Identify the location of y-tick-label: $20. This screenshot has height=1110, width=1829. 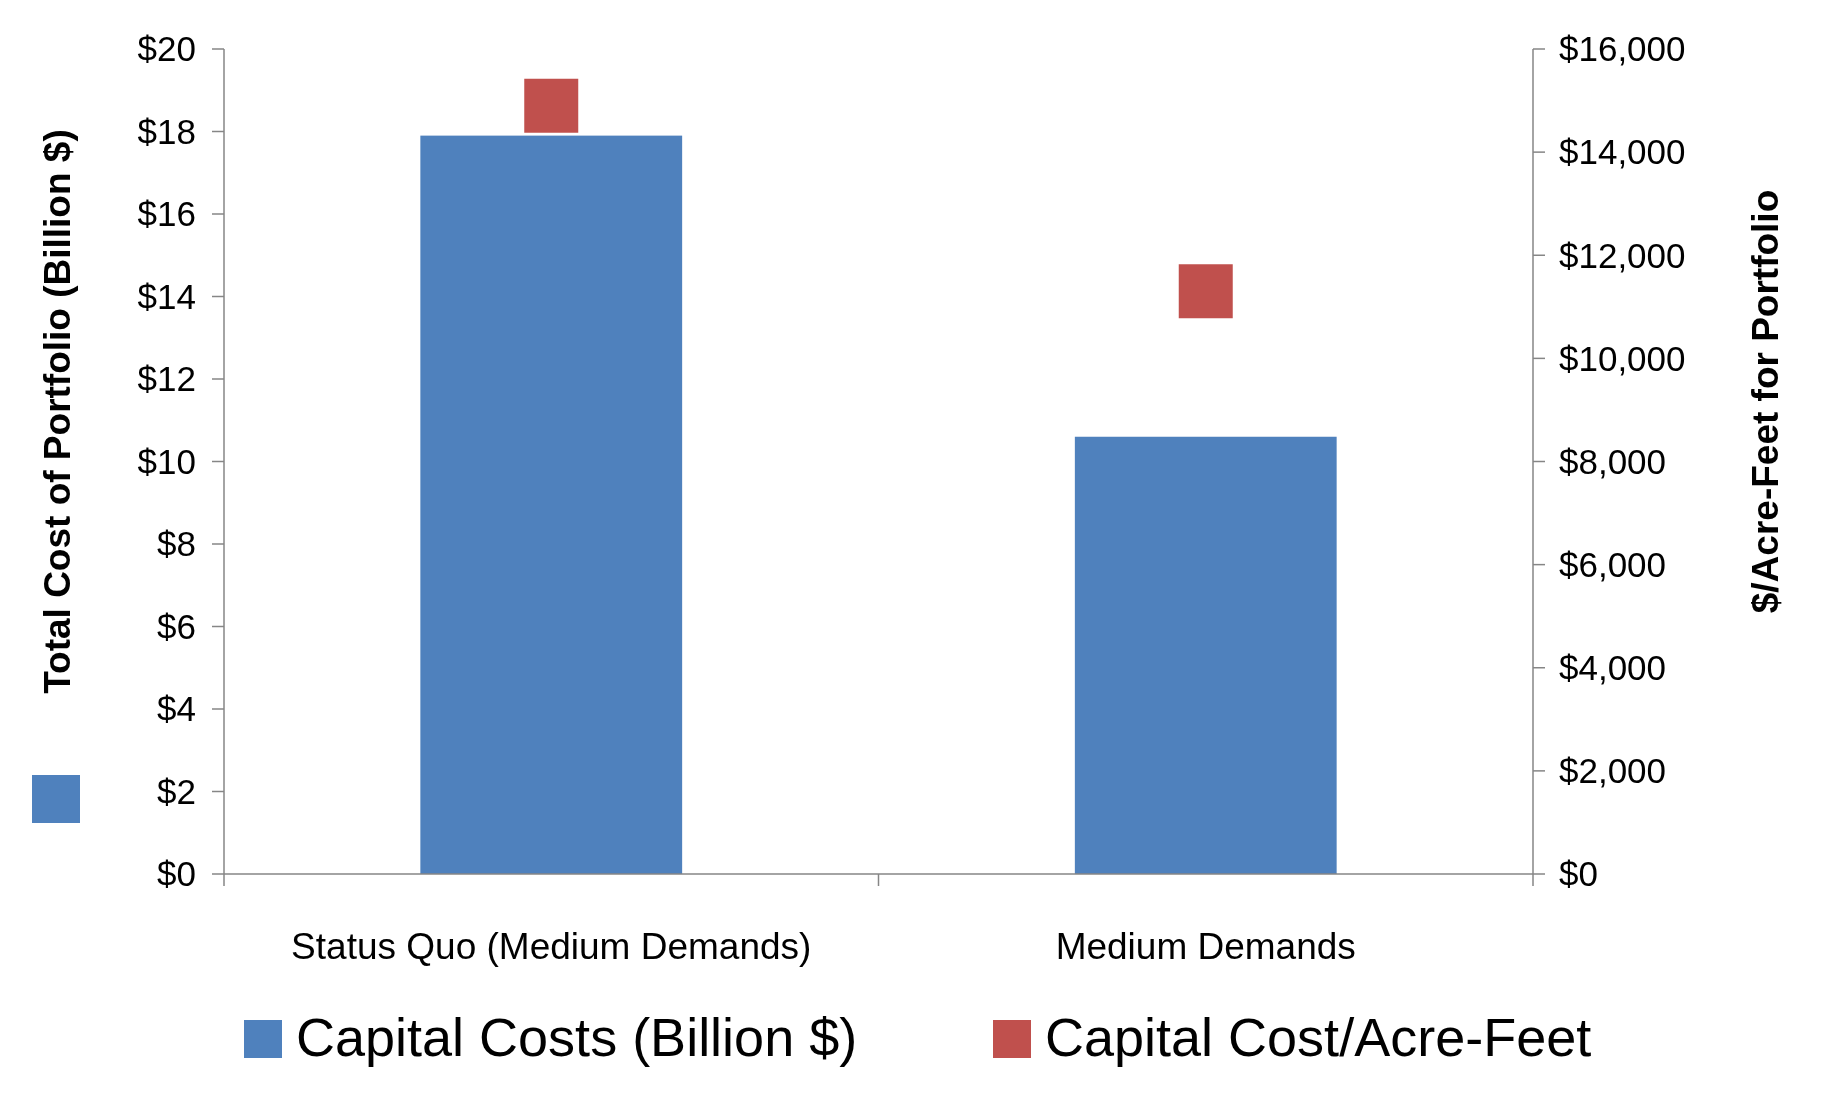
(166, 49).